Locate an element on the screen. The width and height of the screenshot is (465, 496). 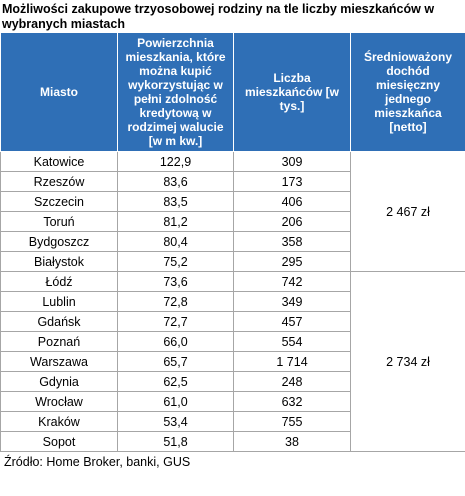
city-cell: Warszawa is located at coordinates (59, 361).